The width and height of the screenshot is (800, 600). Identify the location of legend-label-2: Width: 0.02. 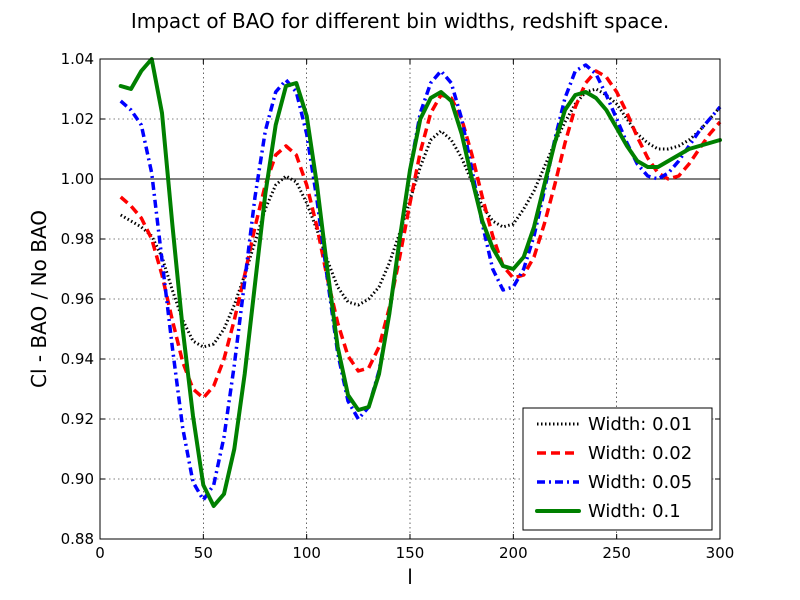
(640, 453).